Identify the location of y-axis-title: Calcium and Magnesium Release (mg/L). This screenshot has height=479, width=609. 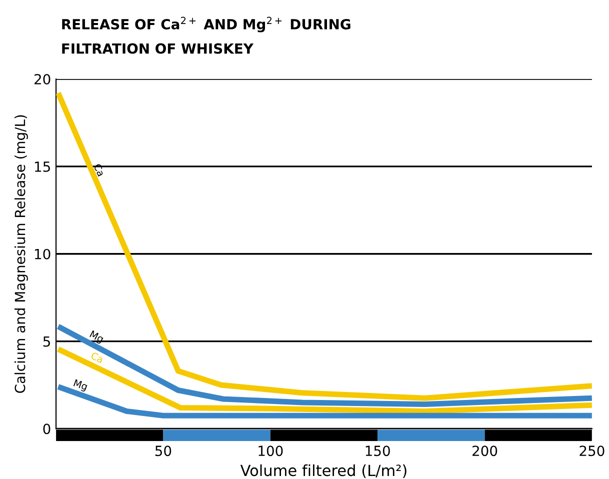
(21, 254).